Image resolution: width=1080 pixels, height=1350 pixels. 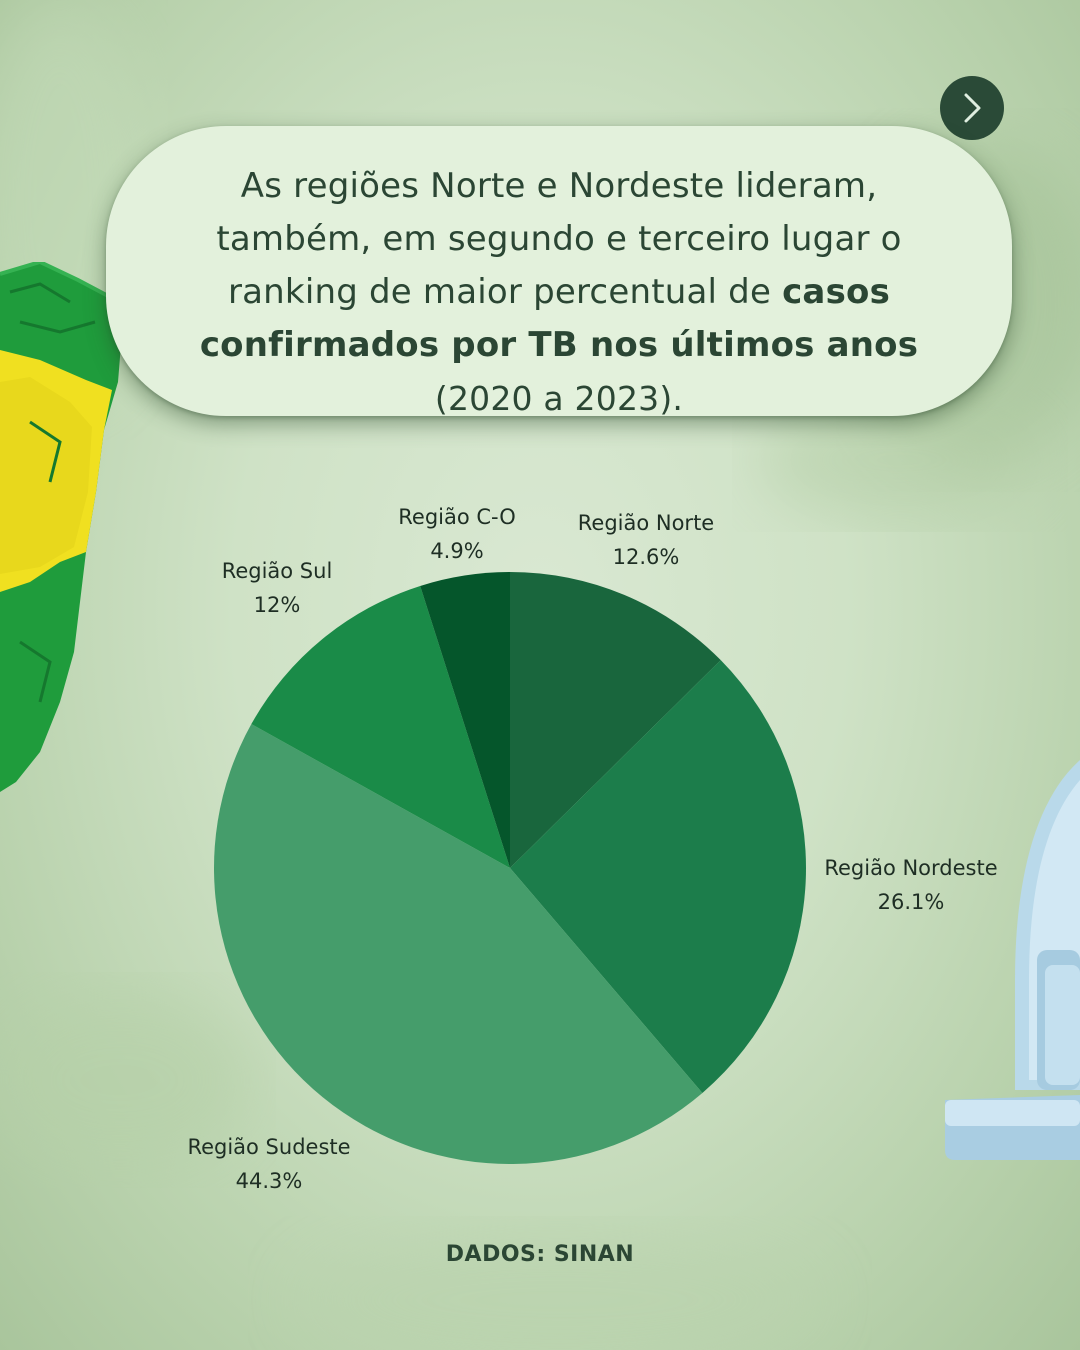 What do you see at coordinates (277, 571) in the screenshot?
I see `slice-label-4: Região Sul` at bounding box center [277, 571].